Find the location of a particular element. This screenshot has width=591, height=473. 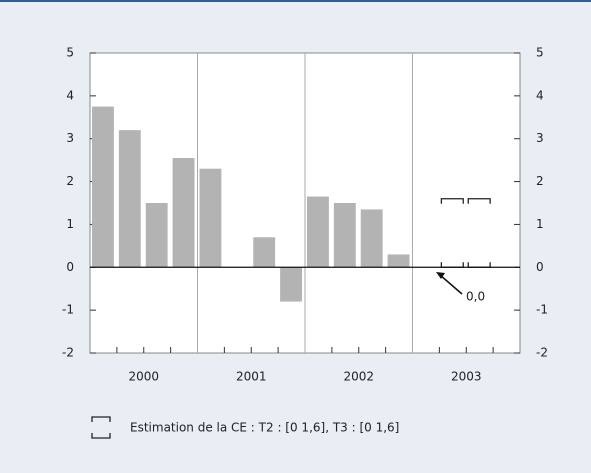

top-rule is located at coordinates (295, 1).